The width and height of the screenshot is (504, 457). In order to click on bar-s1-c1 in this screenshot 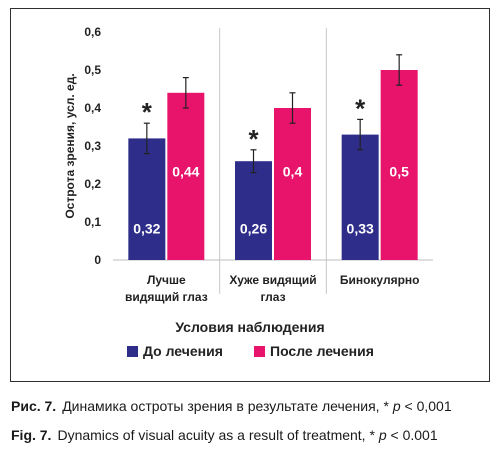, I will do `click(292, 184)`.